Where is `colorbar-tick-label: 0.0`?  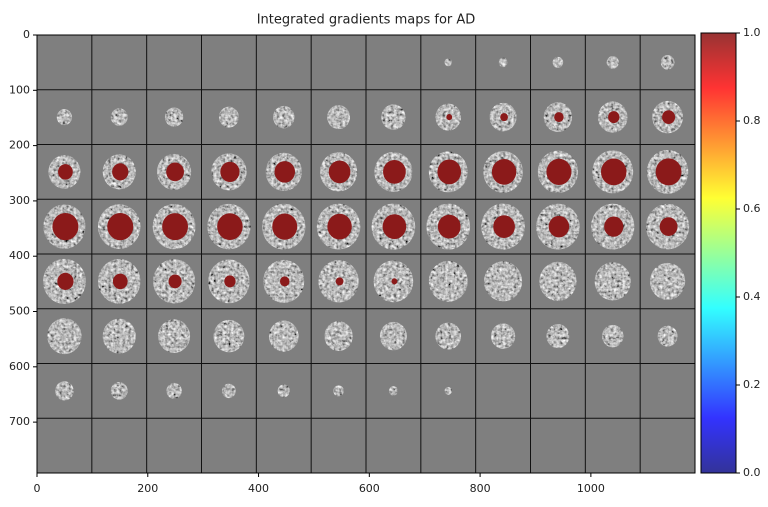 colorbar-tick-label: 0.0 is located at coordinates (752, 472).